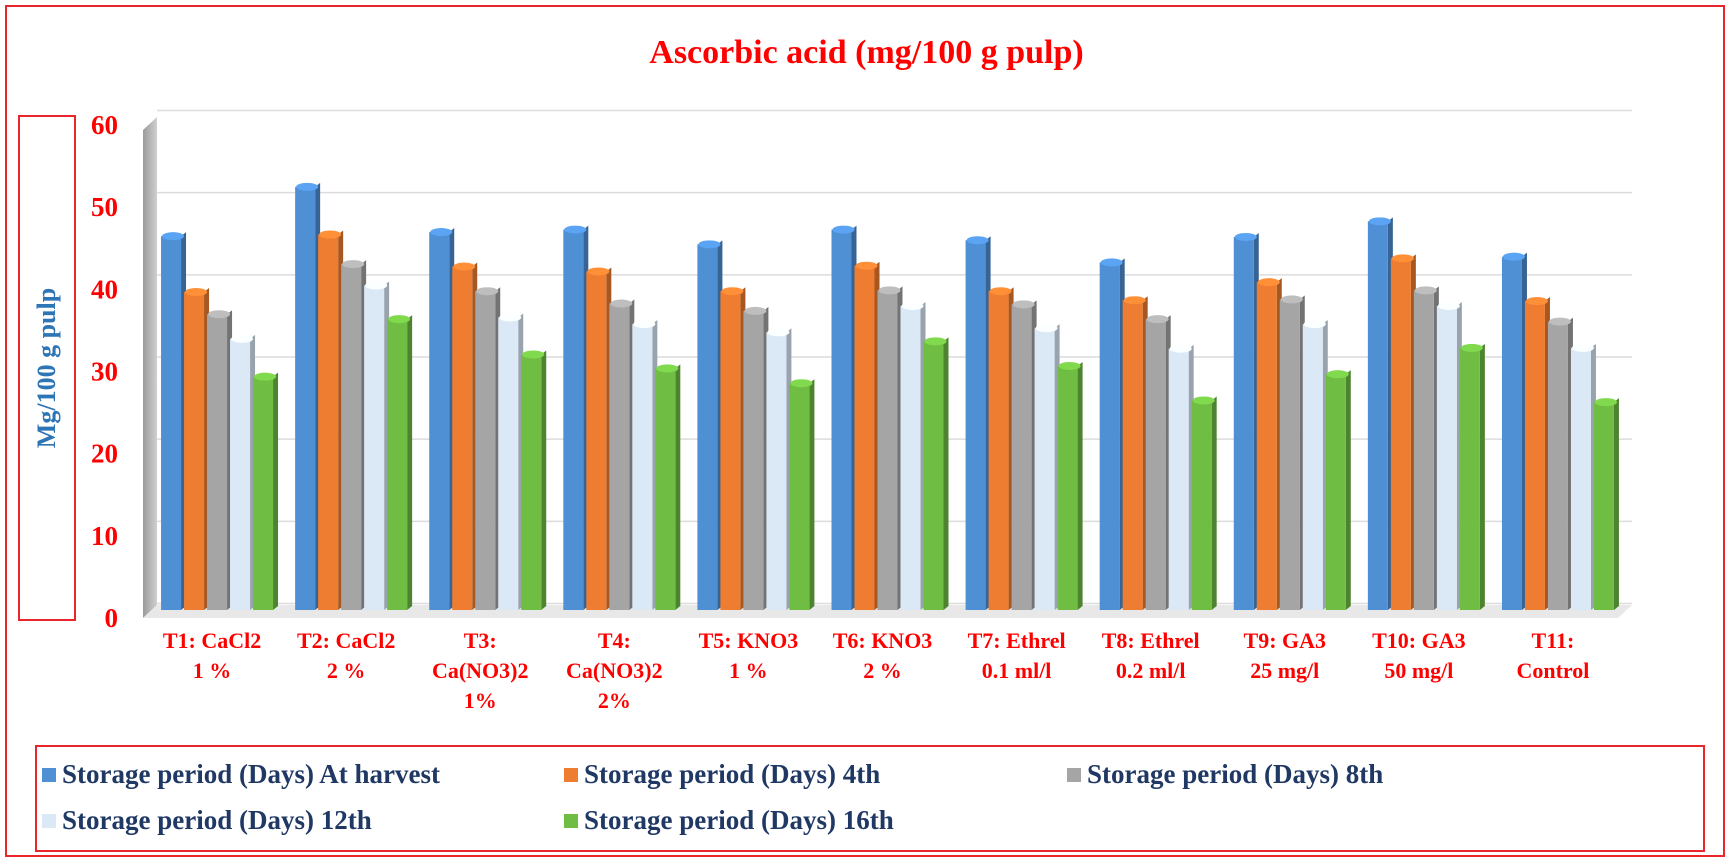  I want to click on category-label: T7: Ethrel, so click(1017, 640).